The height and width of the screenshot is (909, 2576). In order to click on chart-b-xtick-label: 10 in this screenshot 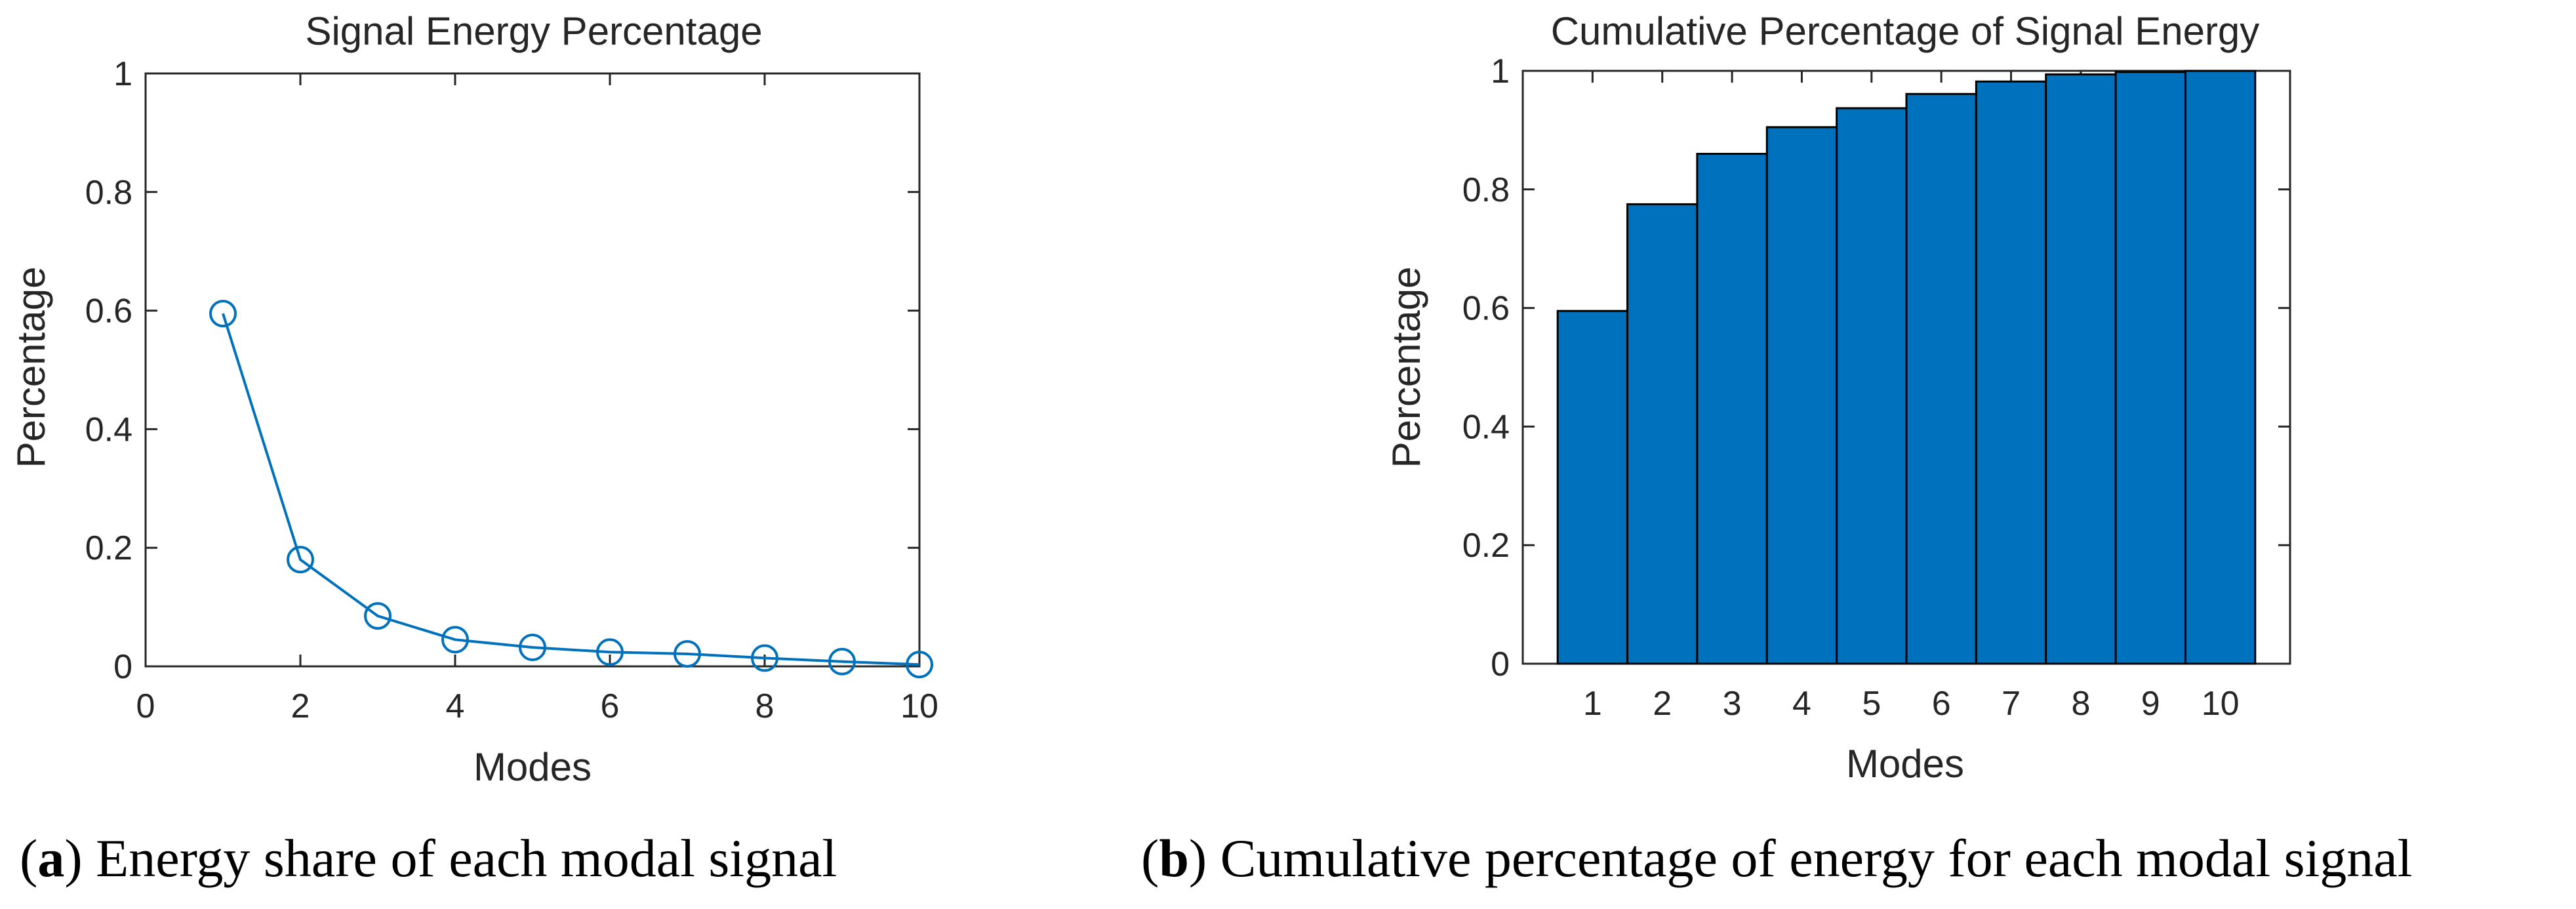, I will do `click(2221, 704)`.